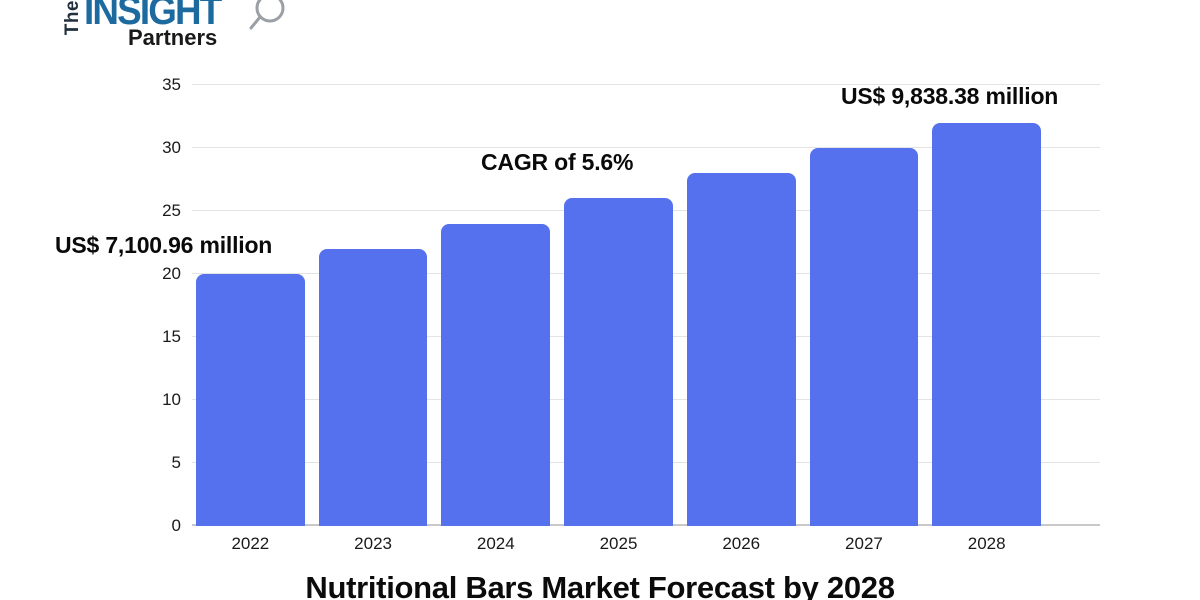  I want to click on x-tick-label-2025: 2025, so click(618, 543).